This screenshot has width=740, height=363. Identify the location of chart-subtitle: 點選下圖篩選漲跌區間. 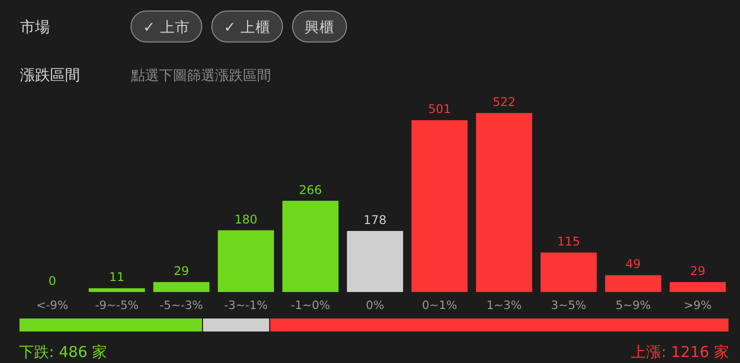
(200, 76).